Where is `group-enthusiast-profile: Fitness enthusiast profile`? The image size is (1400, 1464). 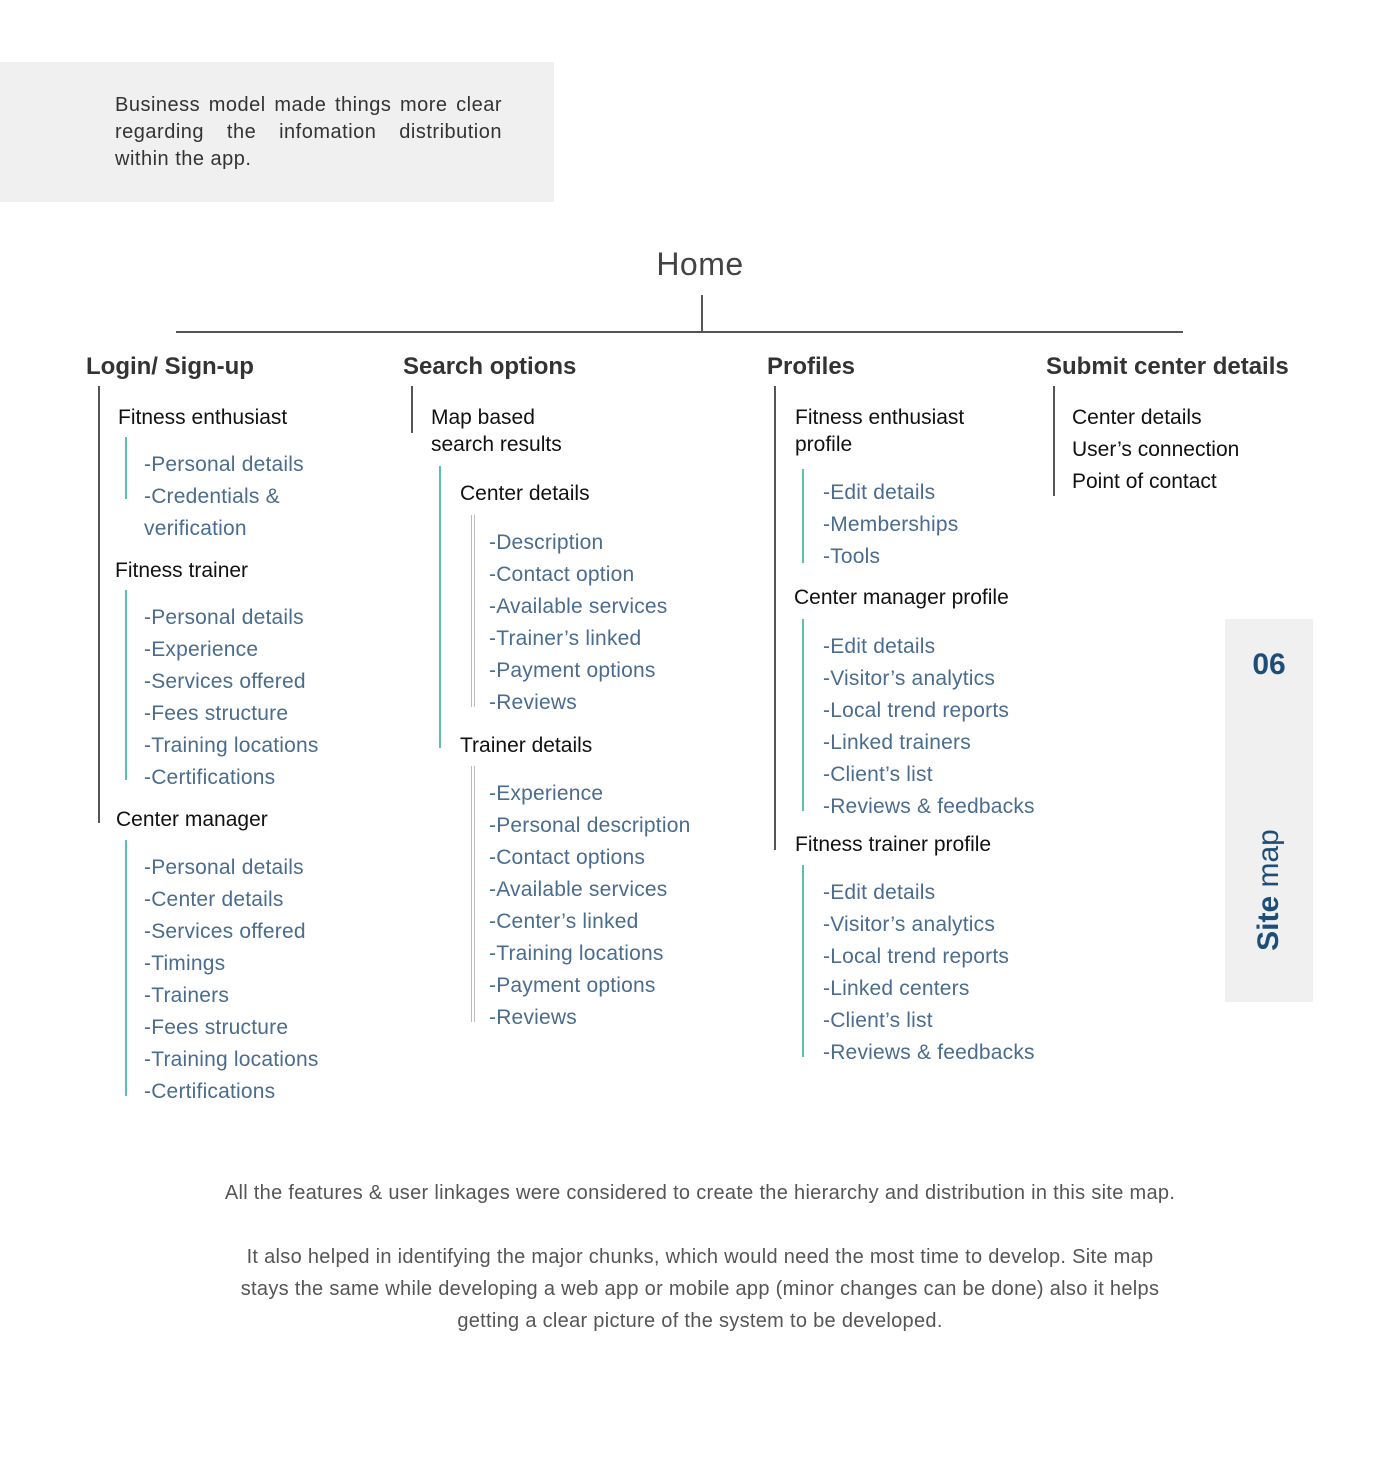
group-enthusiast-profile: Fitness enthusiast profile is located at coordinates (879, 431).